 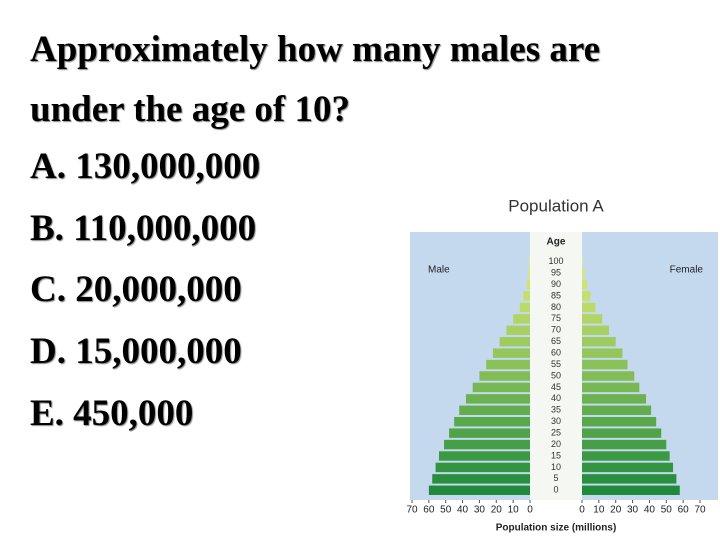 I want to click on chart-title: Population A, so click(x=556, y=205).